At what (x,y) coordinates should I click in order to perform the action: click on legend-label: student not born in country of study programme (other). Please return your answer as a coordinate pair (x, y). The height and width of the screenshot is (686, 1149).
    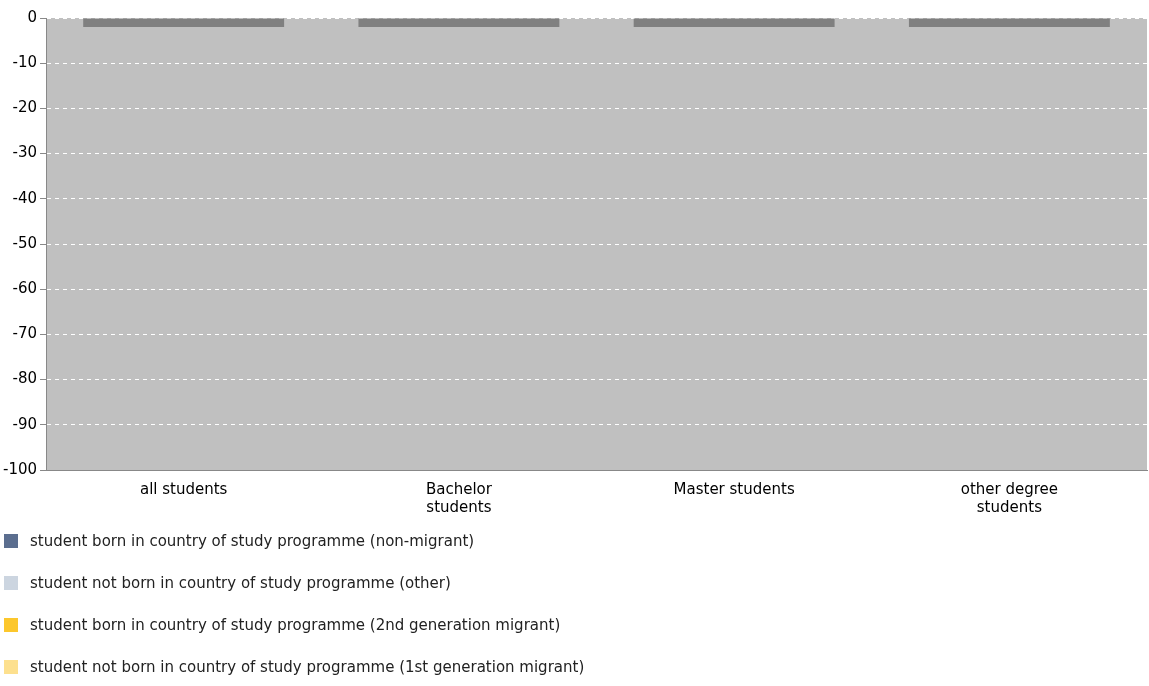
    Looking at the image, I should click on (240, 583).